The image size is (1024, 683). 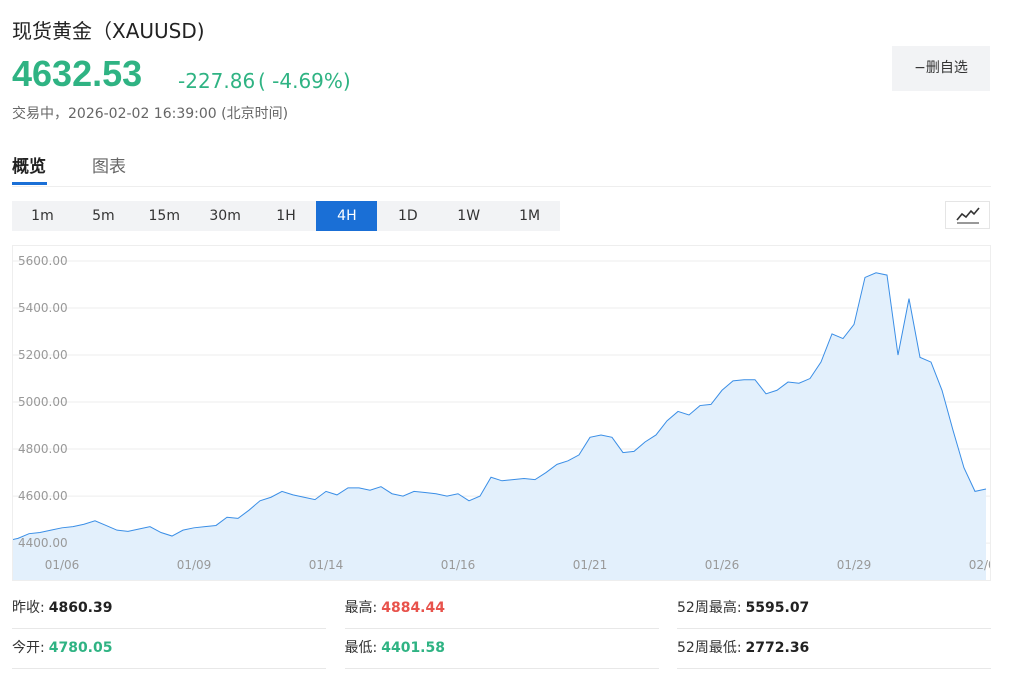 I want to click on chart-type-icon, so click(x=968, y=215).